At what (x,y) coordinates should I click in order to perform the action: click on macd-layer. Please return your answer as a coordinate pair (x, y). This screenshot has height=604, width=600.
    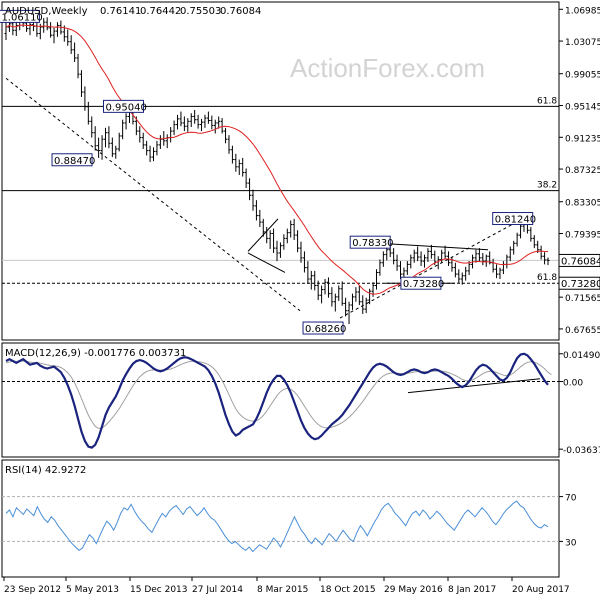
    Looking at the image, I should click on (280, 400).